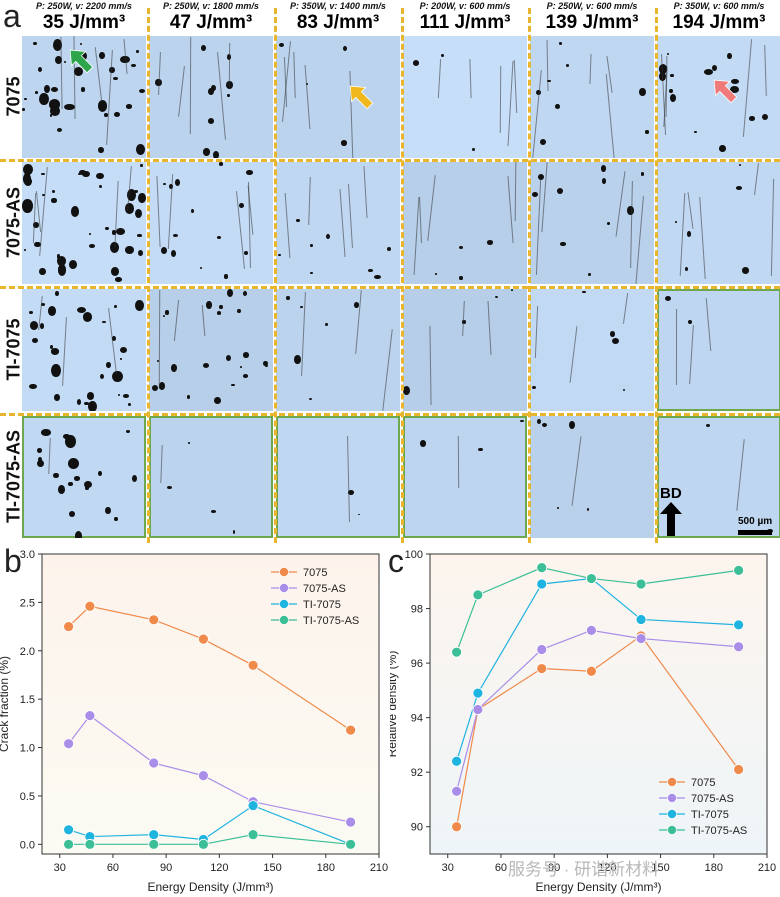  I want to click on y-tick-label: 100, so click(414, 555).